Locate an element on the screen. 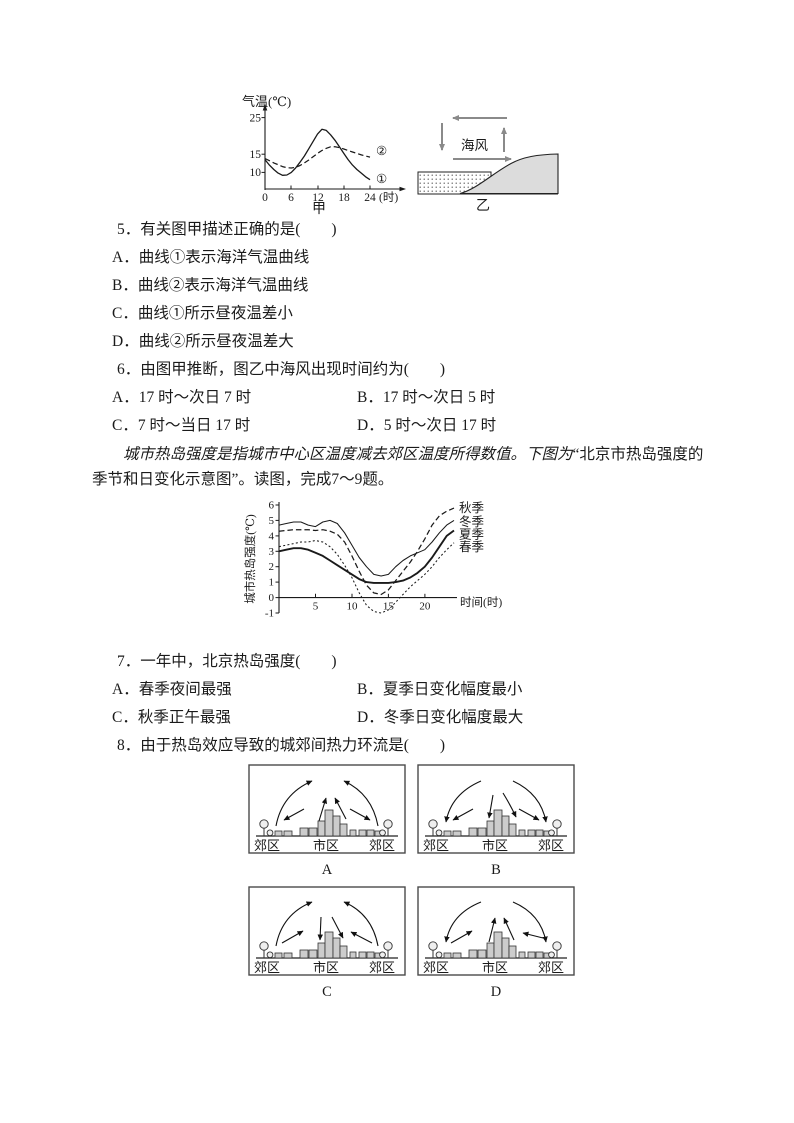  q8-diagram-grid: 郊区 市区 郊区 A is located at coordinates (411, 884).